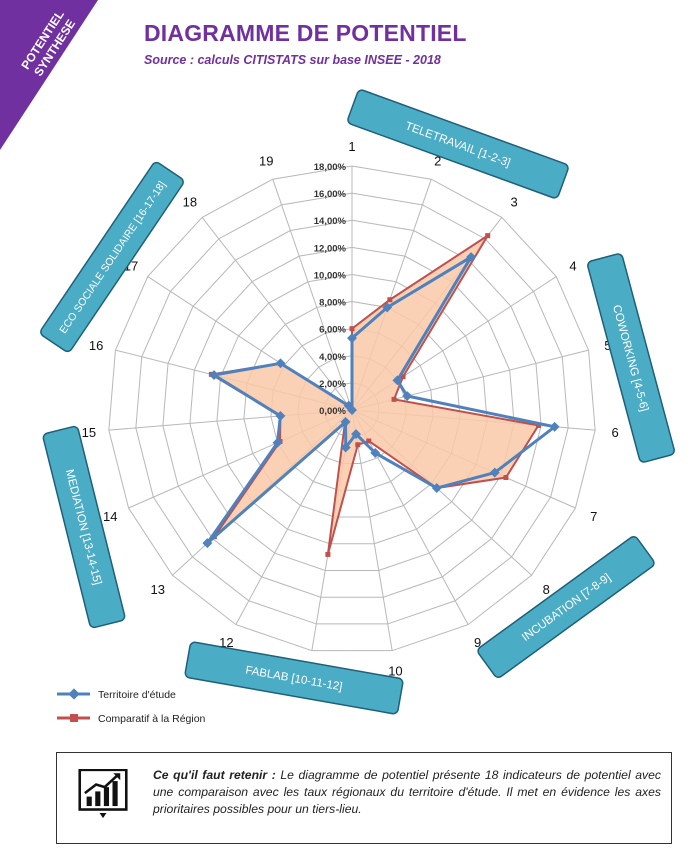  Describe the element at coordinates (572, 266) in the screenshot. I see `category-label: 4` at that location.